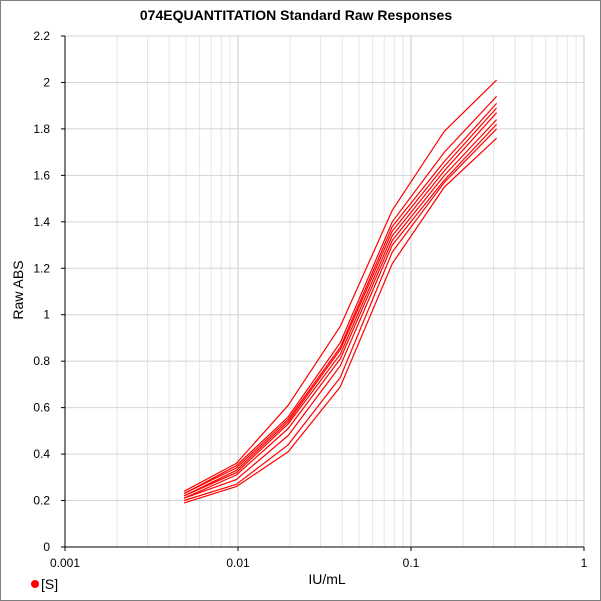 This screenshot has width=601, height=601. Describe the element at coordinates (41, 408) in the screenshot. I see `y-tick-label: 0.6` at that location.